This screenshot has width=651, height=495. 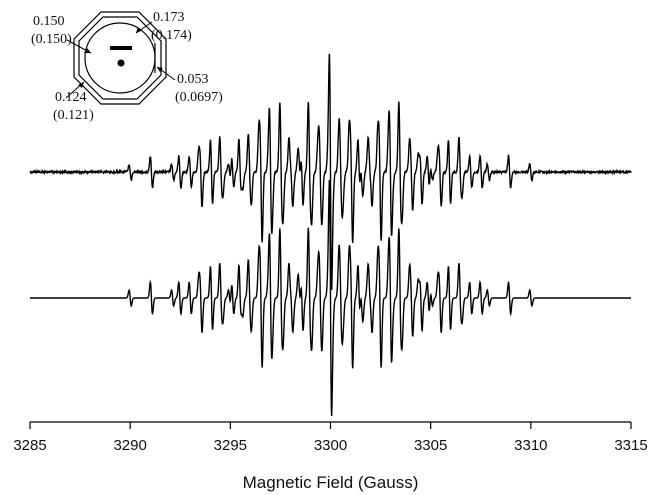 I want to click on octagon-outer, so click(x=120, y=58).